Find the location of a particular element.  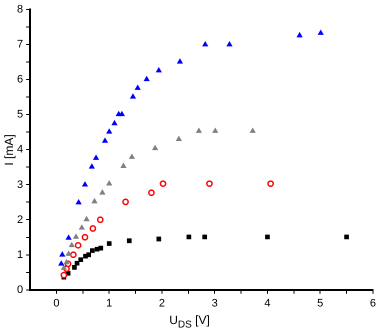

y-tick-label: 8 is located at coordinates (20, 10).